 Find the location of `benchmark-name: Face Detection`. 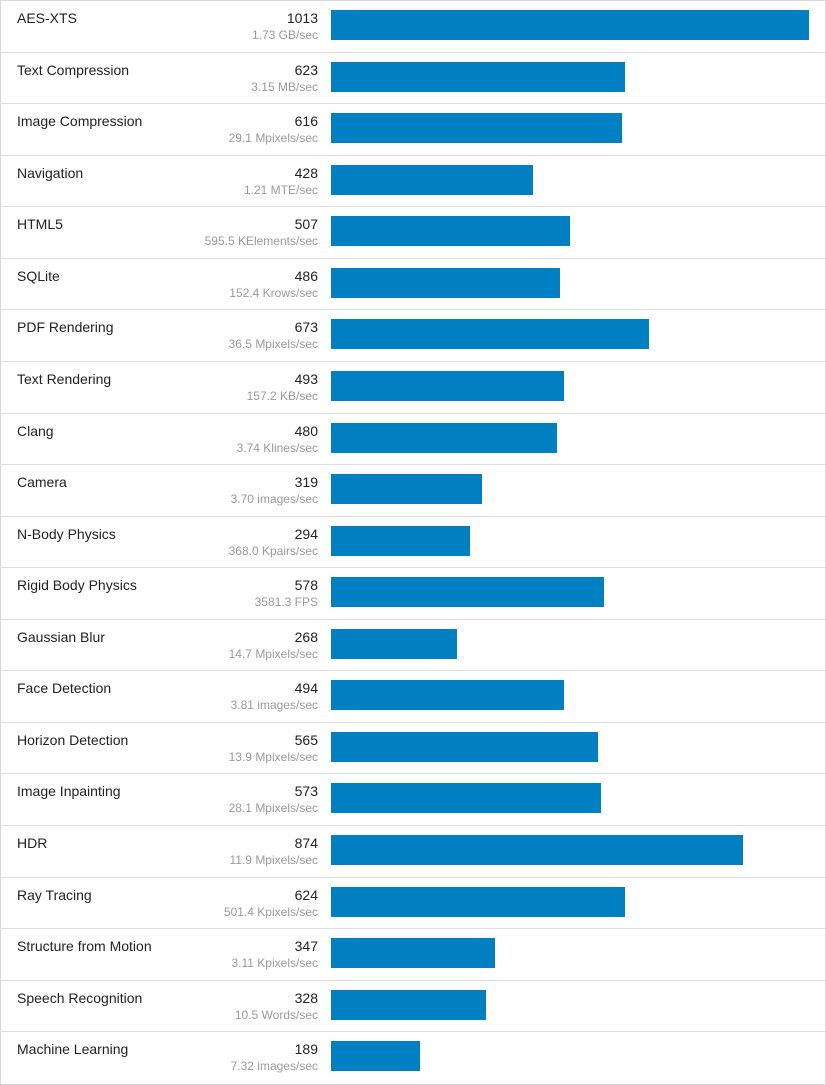

benchmark-name: Face Detection is located at coordinates (64, 688).